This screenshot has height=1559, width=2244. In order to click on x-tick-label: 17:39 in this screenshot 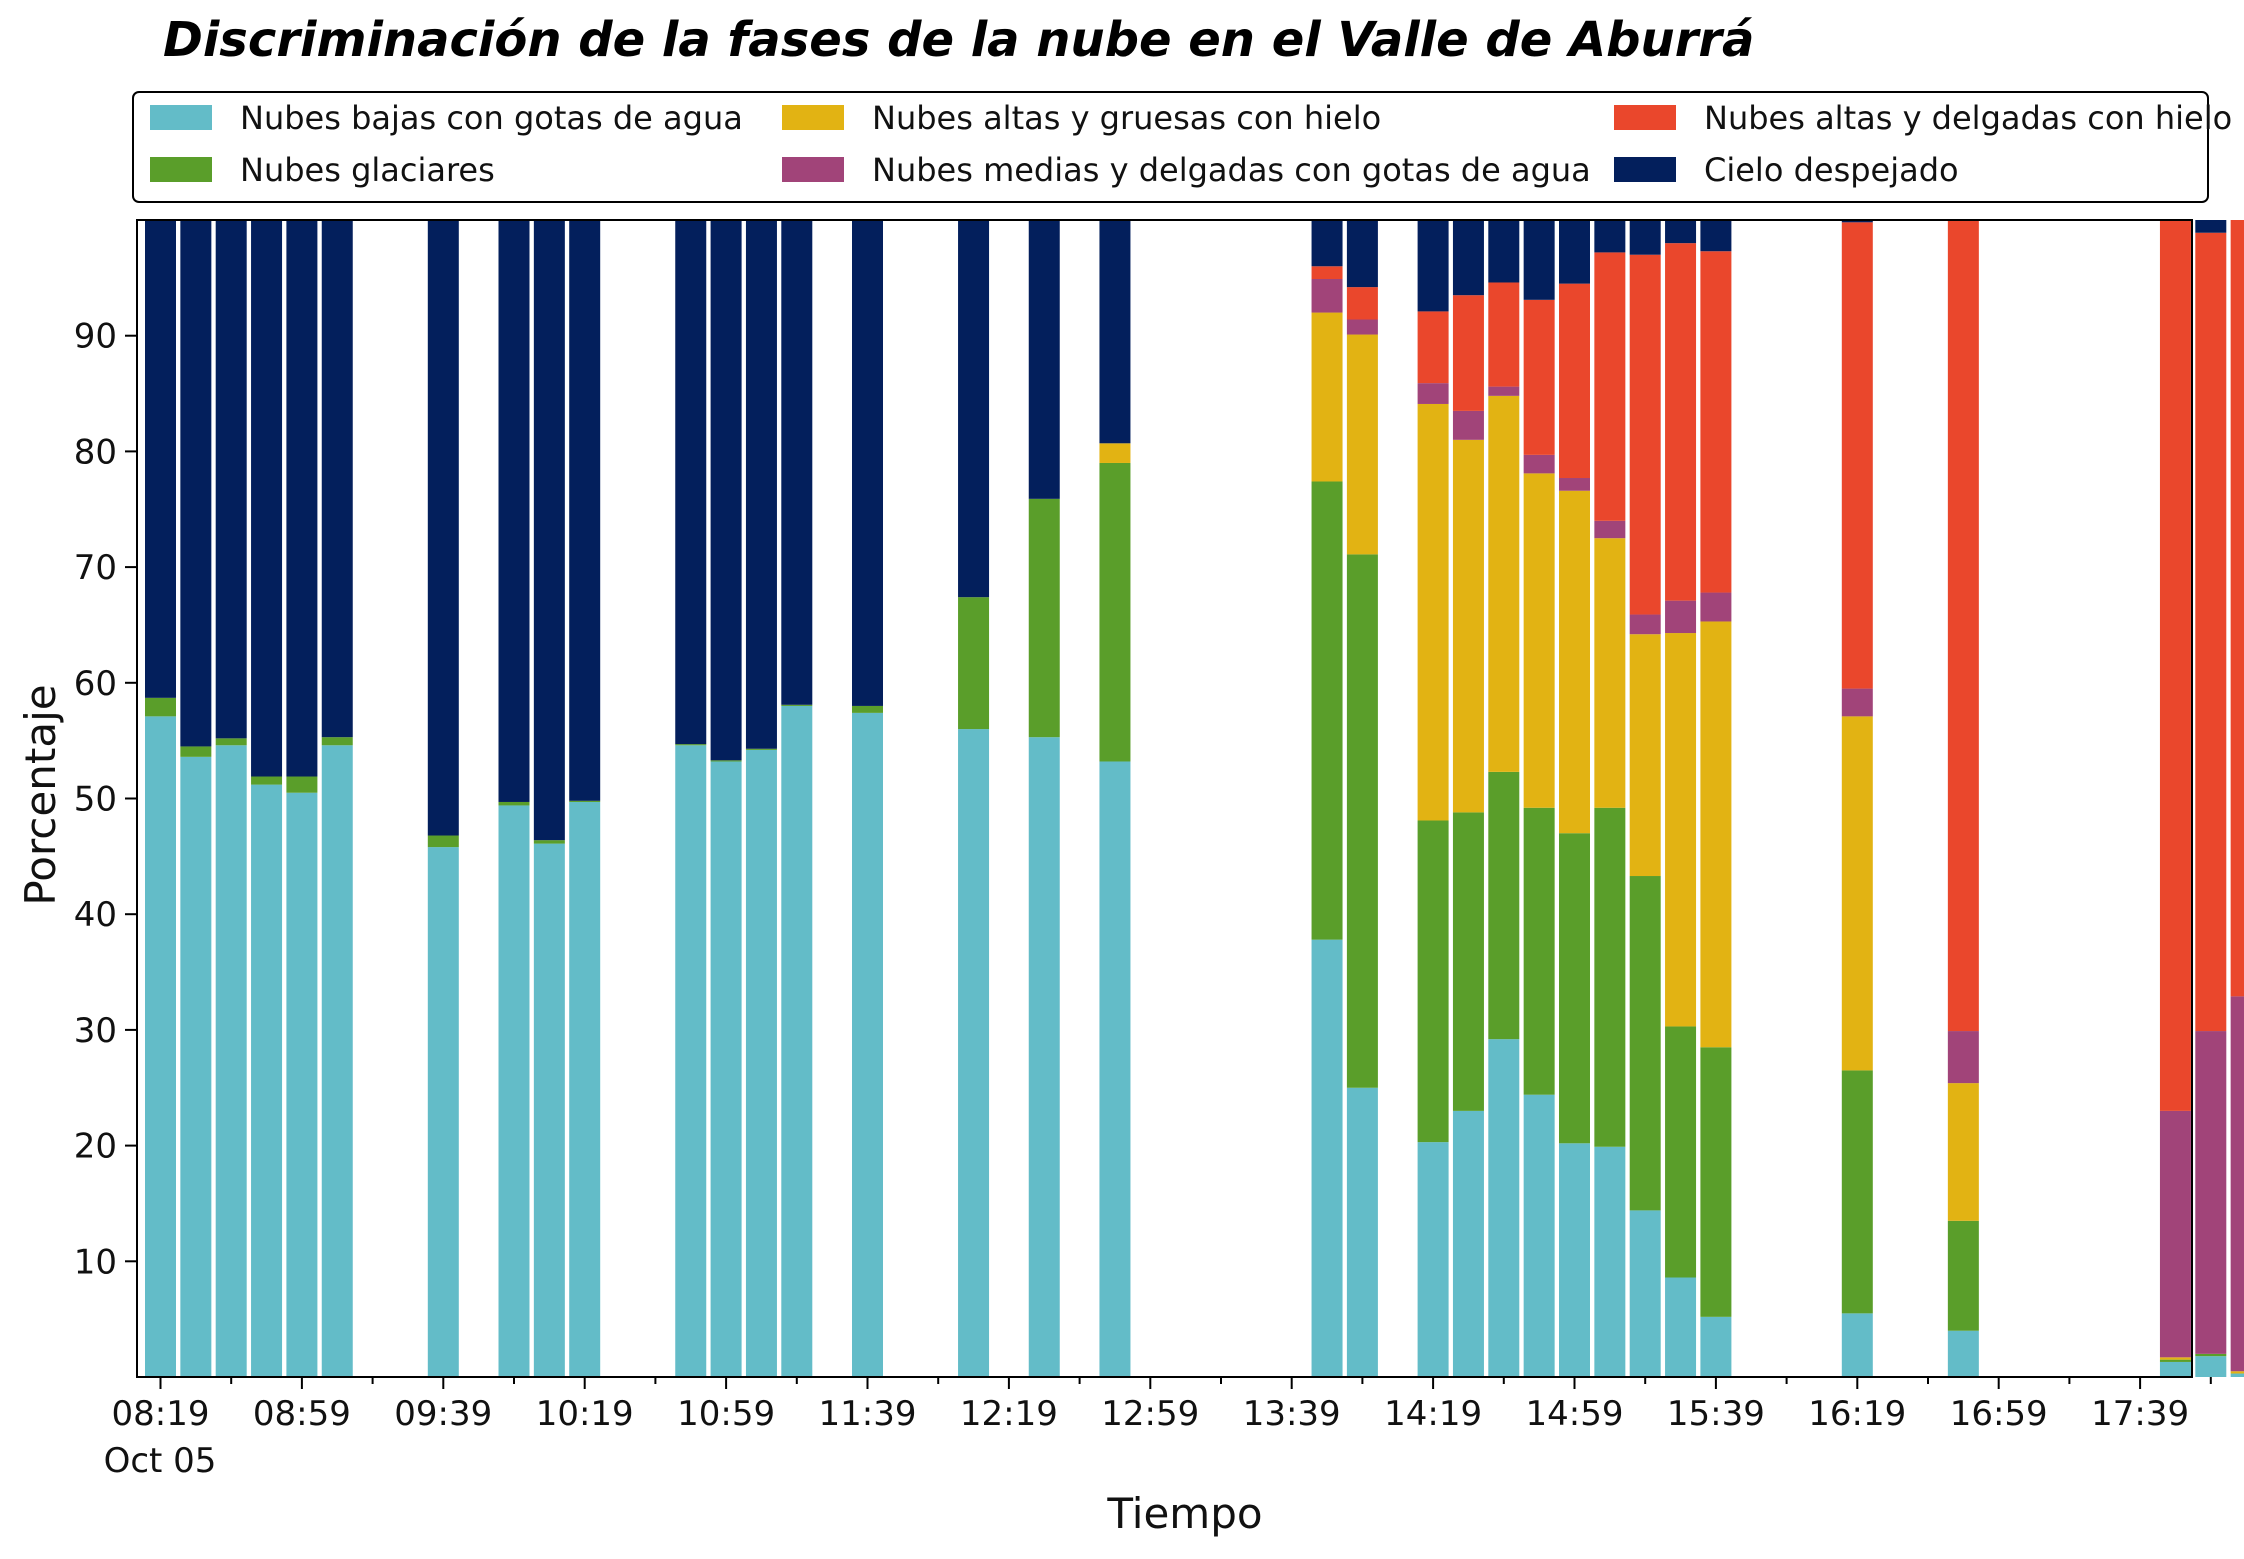, I will do `click(2140, 1414)`.